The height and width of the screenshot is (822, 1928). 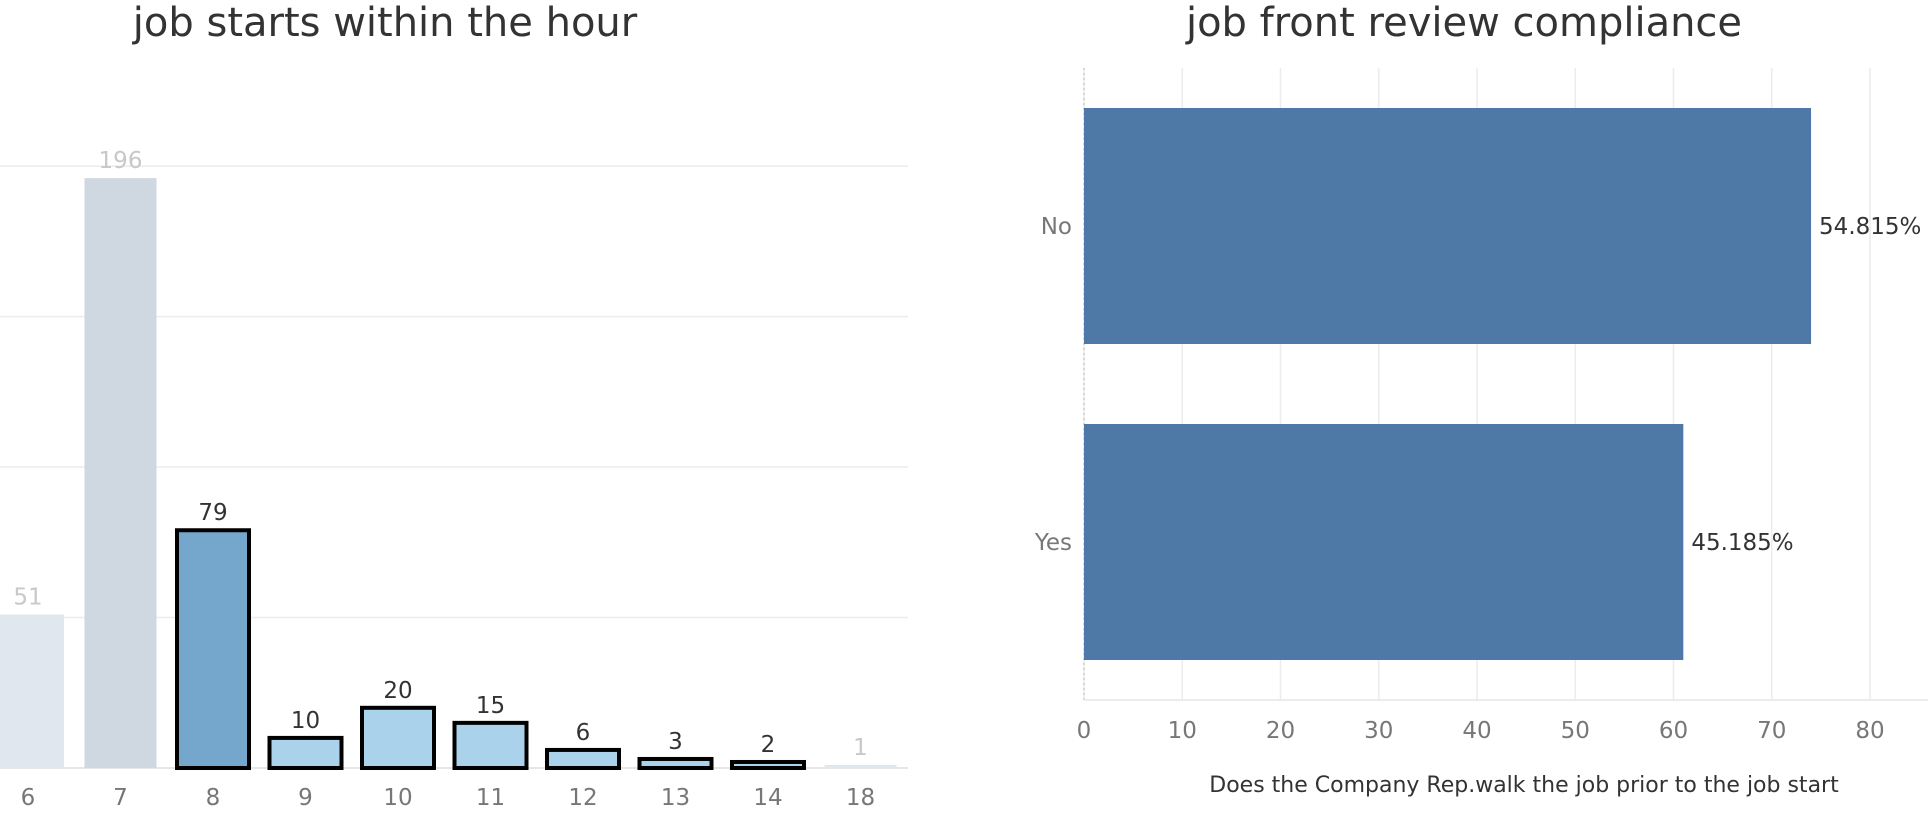 I want to click on x-tick-label: 60, so click(x=1673, y=731).